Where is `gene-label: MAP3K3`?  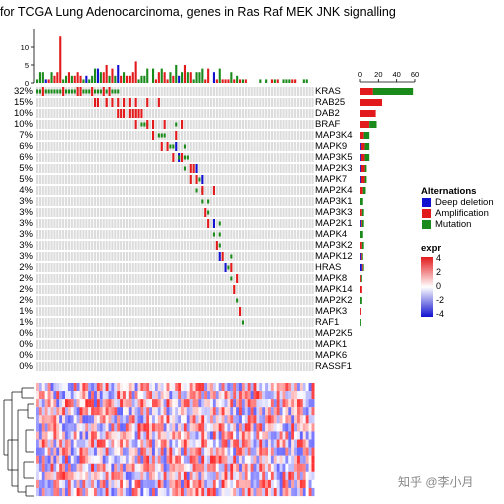
gene-label: MAP3K3 is located at coordinates (334, 212).